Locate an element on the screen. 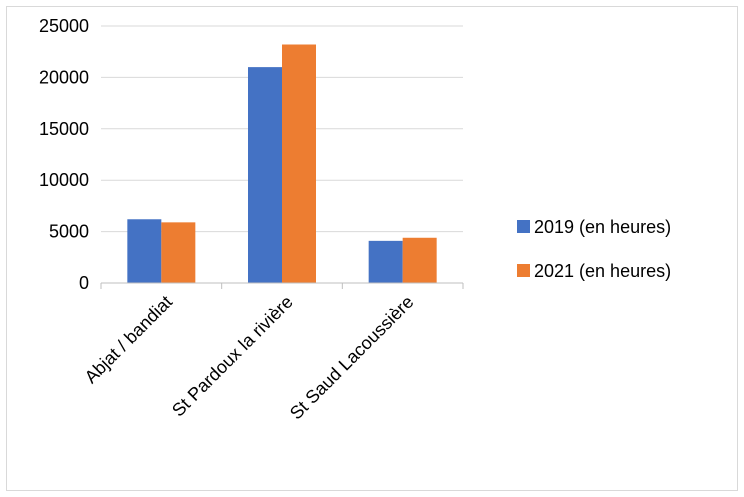 This screenshot has width=744, height=497. x-category-label: St Pardoux la rivière is located at coordinates (232, 356).